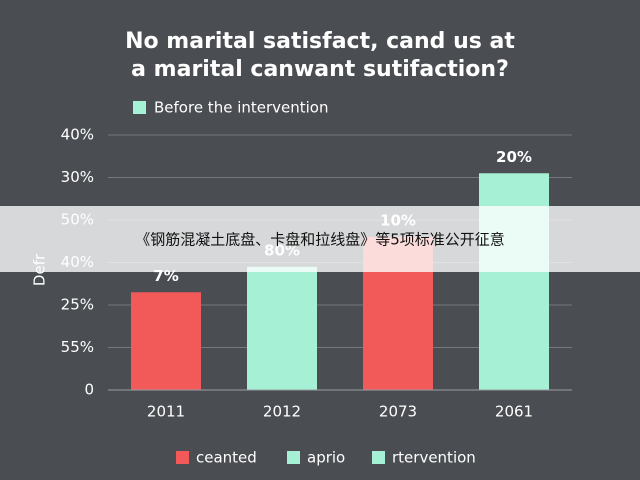 Image resolution: width=640 pixels, height=480 pixels. I want to click on overlay-banner, so click(320, 239).